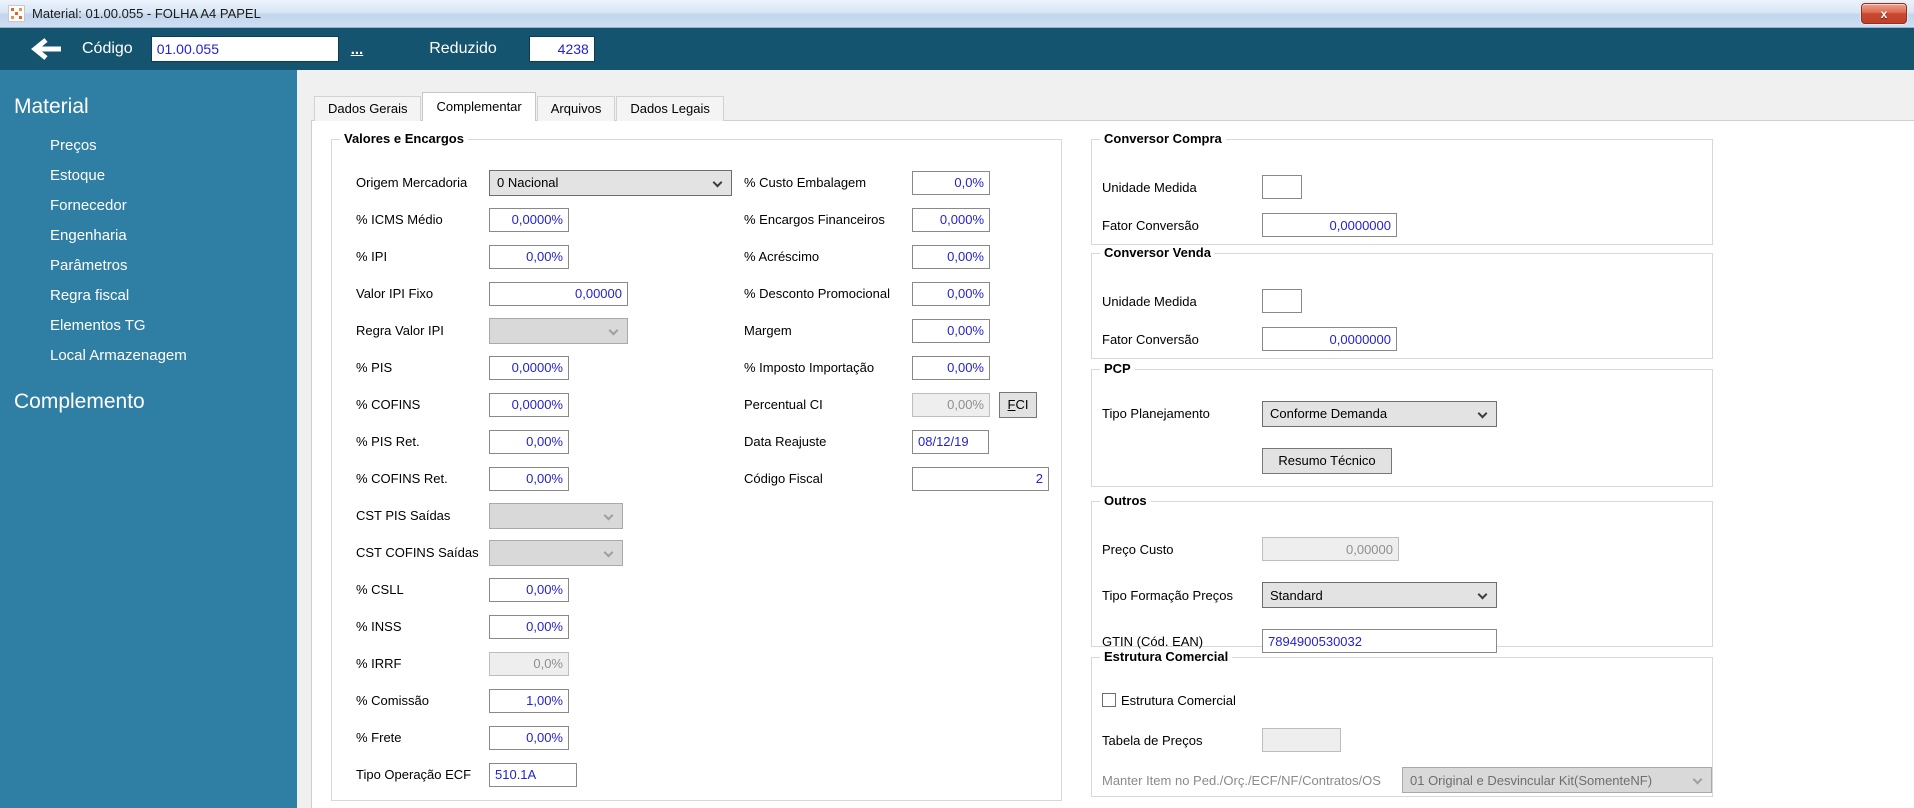 Image resolution: width=1914 pixels, height=808 pixels. Describe the element at coordinates (1149, 301) in the screenshot. I see `venda-unidade-medida-label: Unidade Medida` at that location.